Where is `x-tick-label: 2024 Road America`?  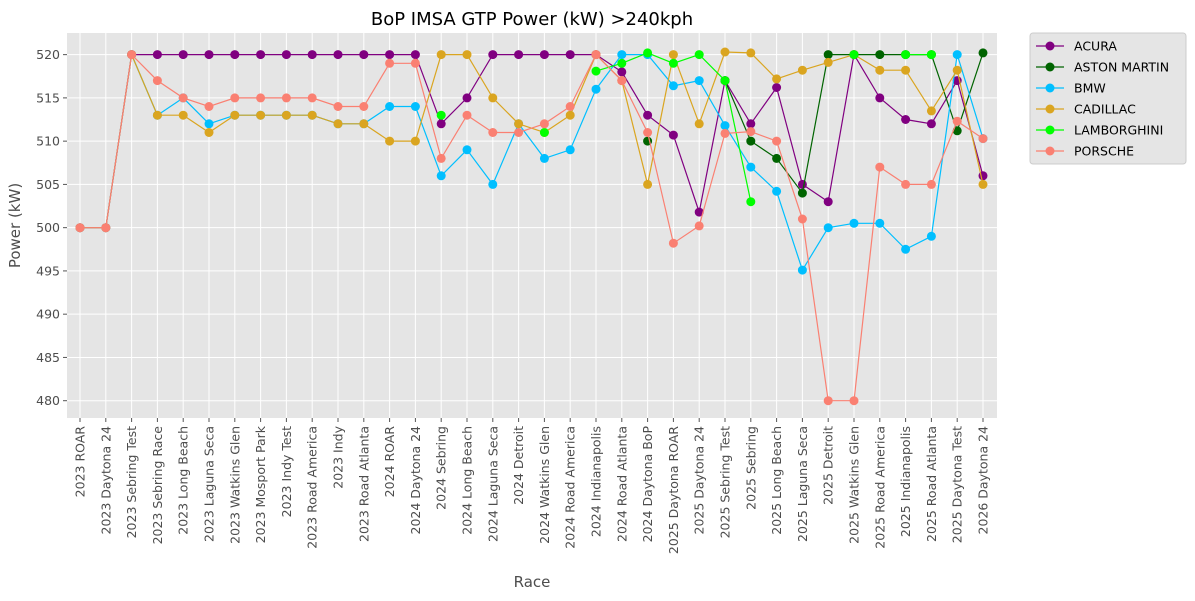 x-tick-label: 2024 Road America is located at coordinates (570, 487).